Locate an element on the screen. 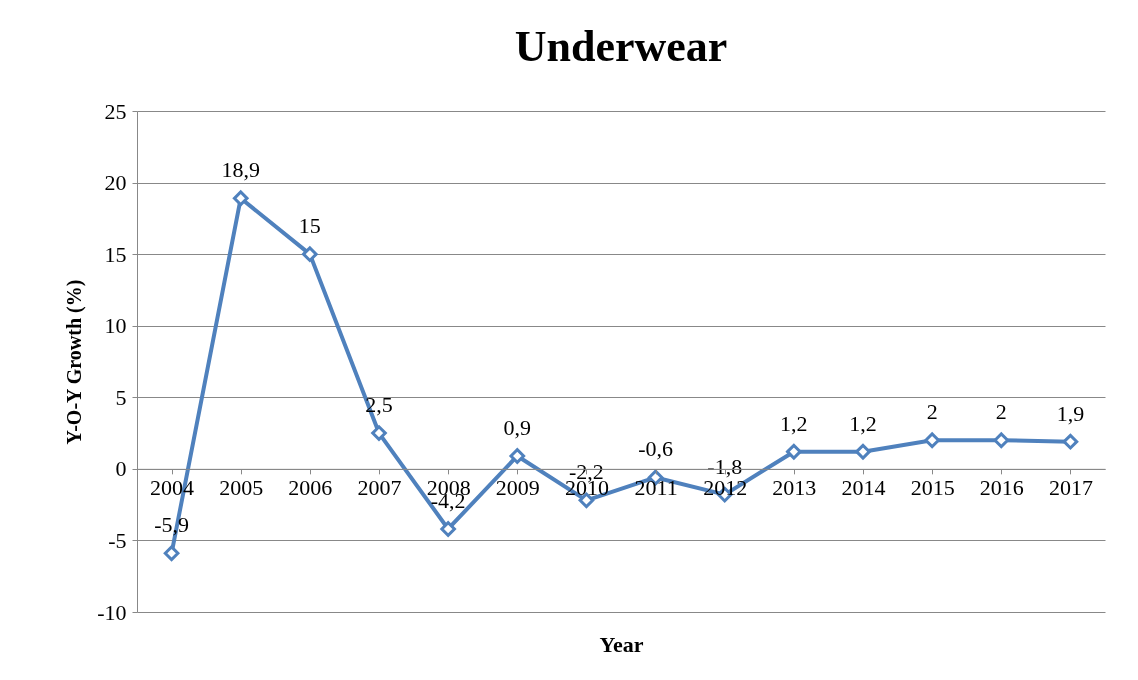 The width and height of the screenshot is (1138, 680). y-tick-label: 5 is located at coordinates (121, 397).